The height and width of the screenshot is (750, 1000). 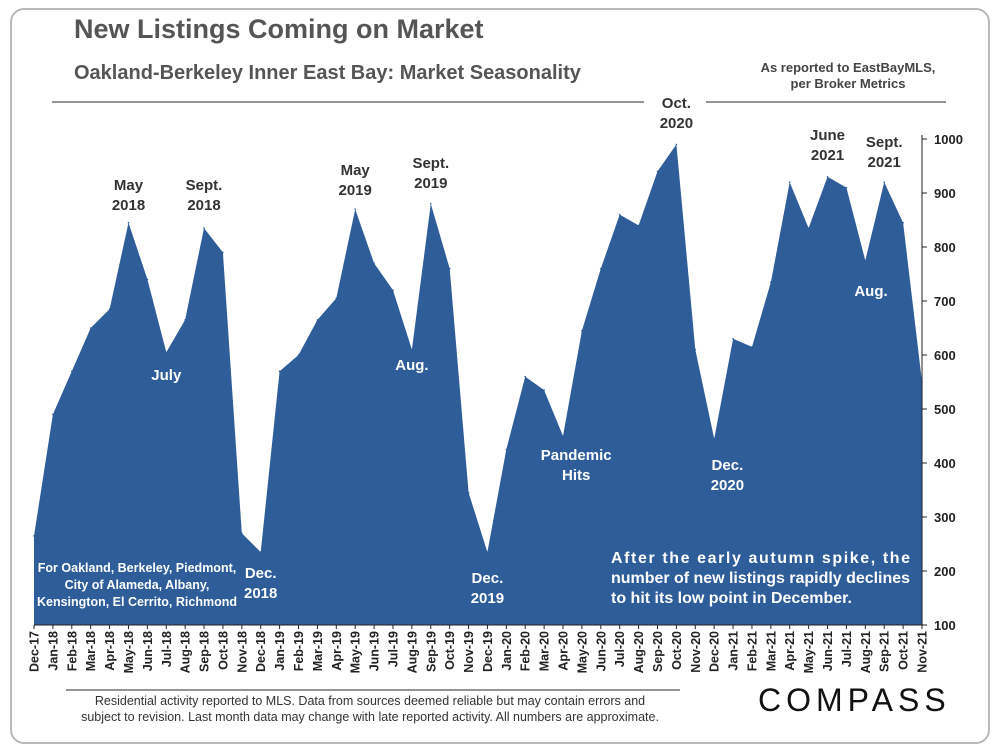 What do you see at coordinates (582, 652) in the screenshot?
I see `x-tick-label: May-20` at bounding box center [582, 652].